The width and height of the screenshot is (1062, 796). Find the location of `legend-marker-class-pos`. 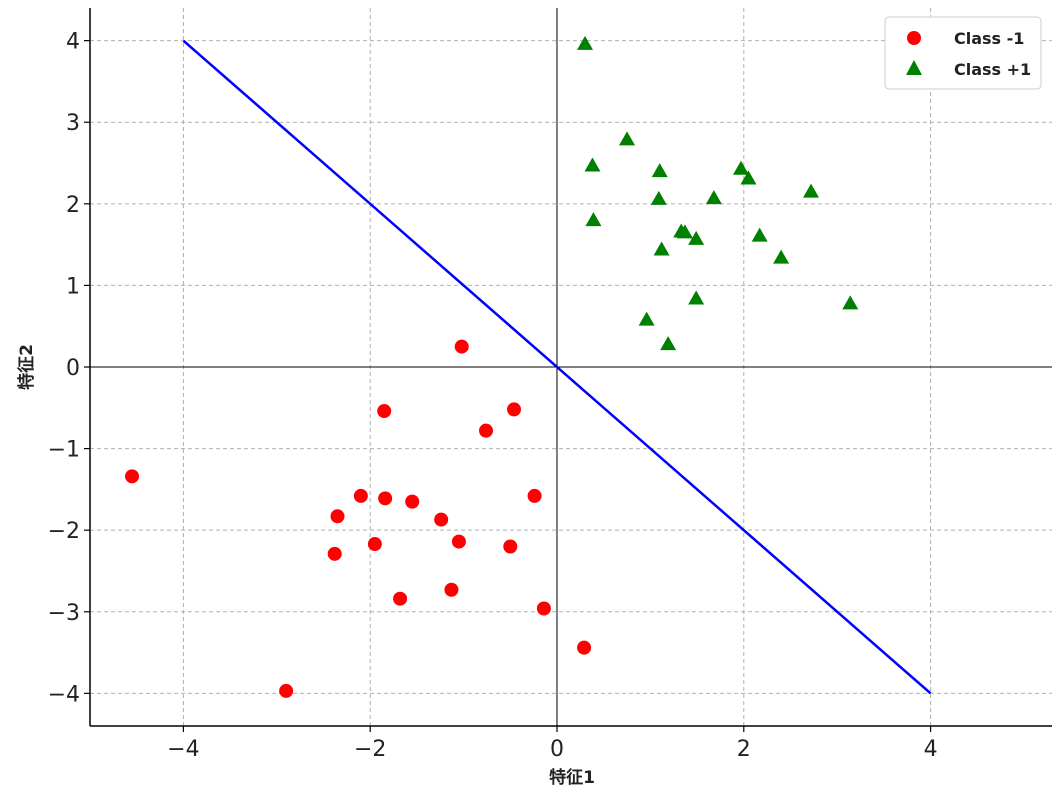

legend-marker-class-pos is located at coordinates (914, 67).